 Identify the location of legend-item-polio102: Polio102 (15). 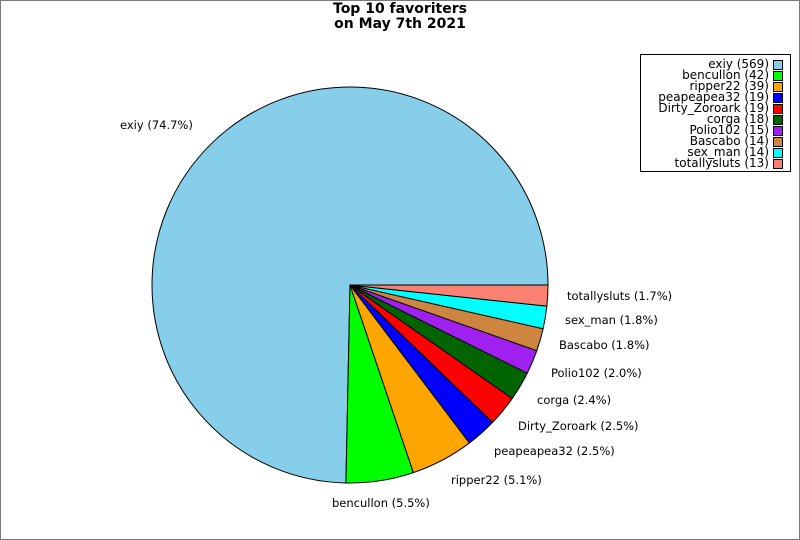
(715, 130).